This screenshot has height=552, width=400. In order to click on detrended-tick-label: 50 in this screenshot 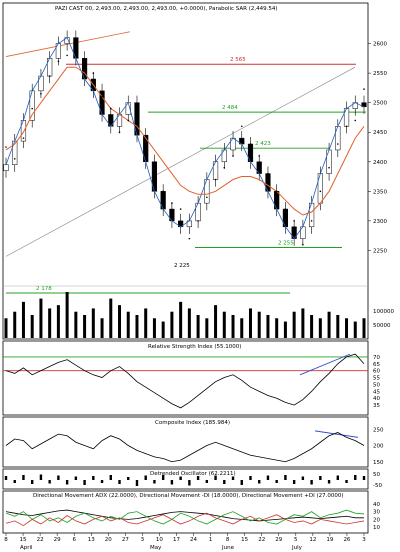, I will do `click(376, 475)`.